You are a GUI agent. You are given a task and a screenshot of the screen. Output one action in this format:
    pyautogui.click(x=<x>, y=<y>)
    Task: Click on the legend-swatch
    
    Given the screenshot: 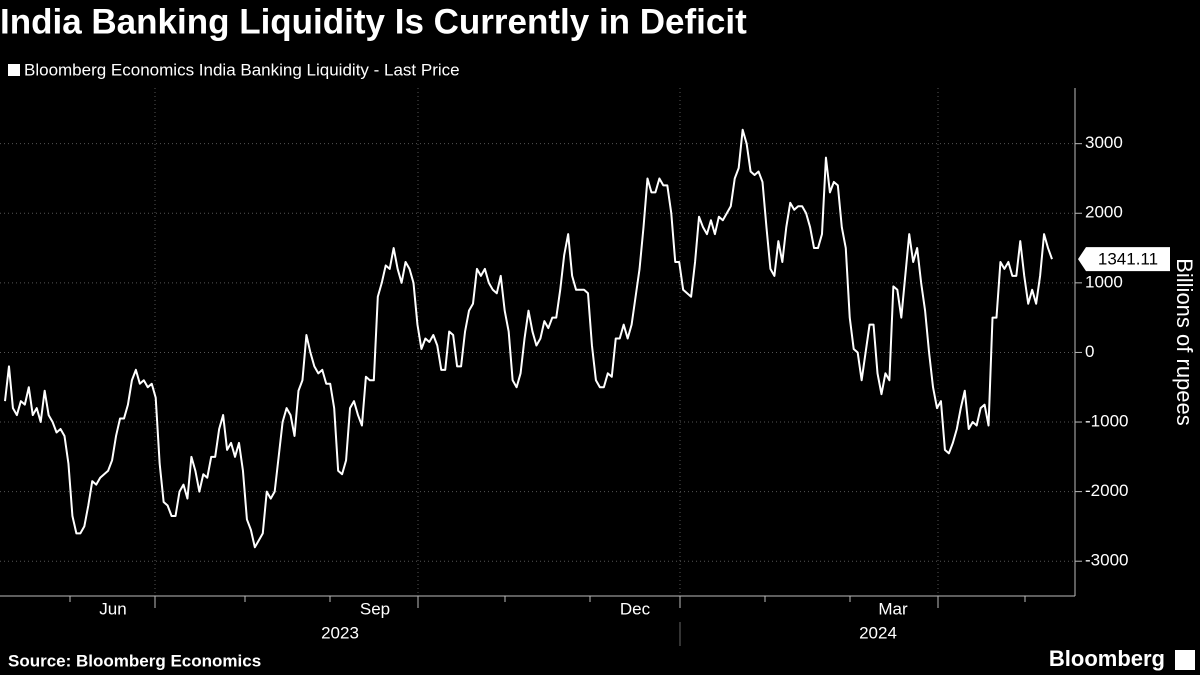 What is the action you would take?
    pyautogui.click(x=14, y=70)
    